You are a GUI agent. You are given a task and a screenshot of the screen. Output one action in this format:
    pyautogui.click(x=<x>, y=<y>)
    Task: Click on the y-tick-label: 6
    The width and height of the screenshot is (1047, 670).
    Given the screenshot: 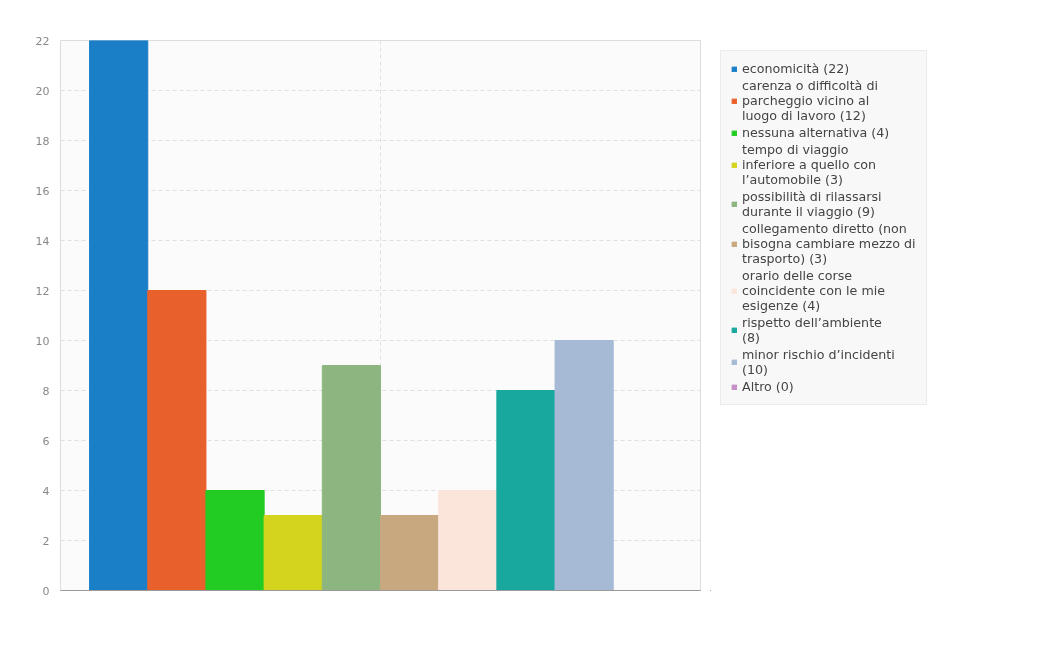 What is the action you would take?
    pyautogui.click(x=46, y=441)
    